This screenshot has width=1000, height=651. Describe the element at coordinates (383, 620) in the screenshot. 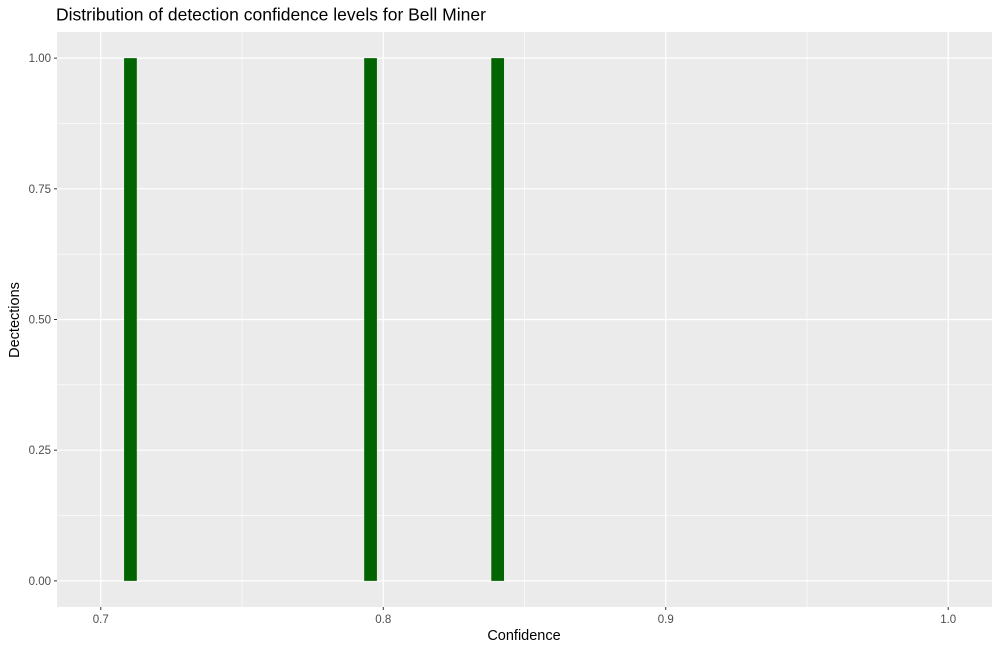

I see `x-tick-label: 0.8` at that location.